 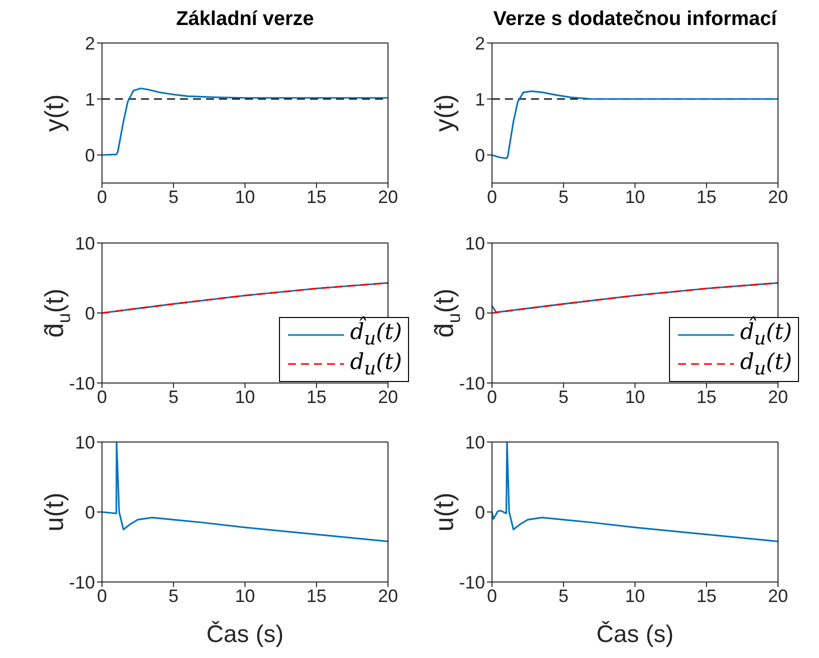 I want to click on chart-title: Základní verze, so click(x=245, y=19).